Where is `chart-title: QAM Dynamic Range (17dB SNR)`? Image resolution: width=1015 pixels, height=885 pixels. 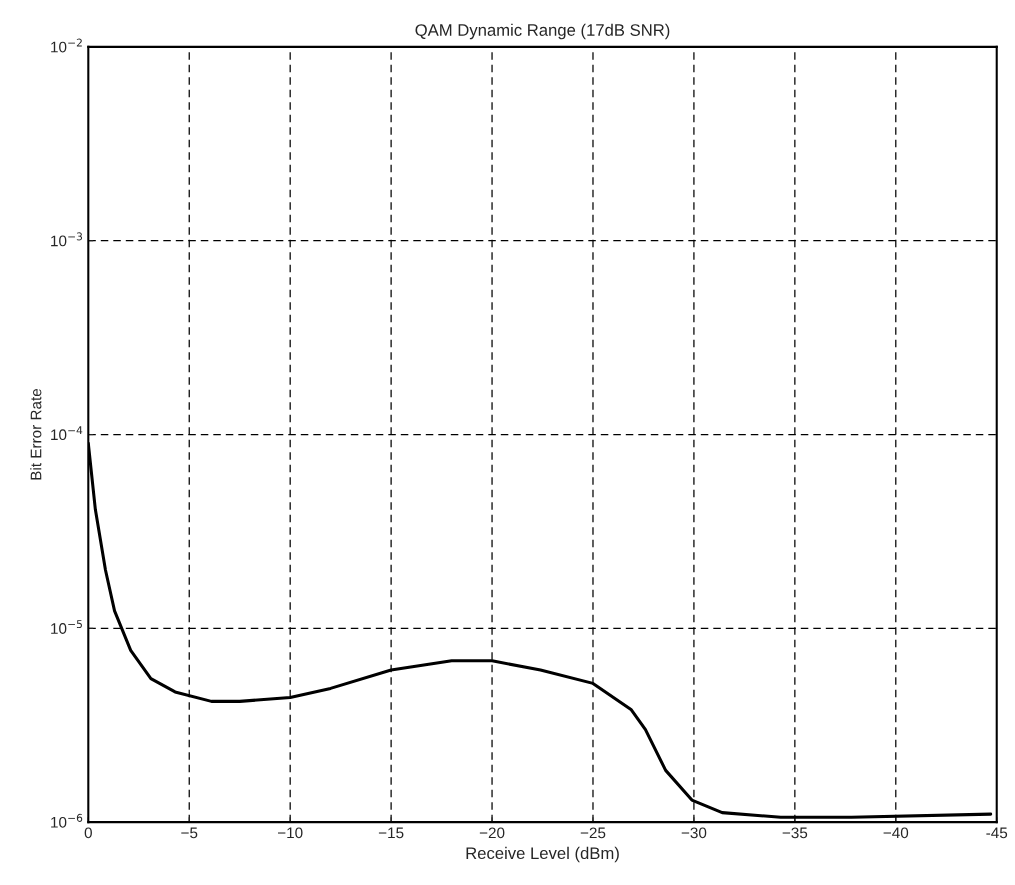 chart-title: QAM Dynamic Range (17dB SNR) is located at coordinates (542, 31).